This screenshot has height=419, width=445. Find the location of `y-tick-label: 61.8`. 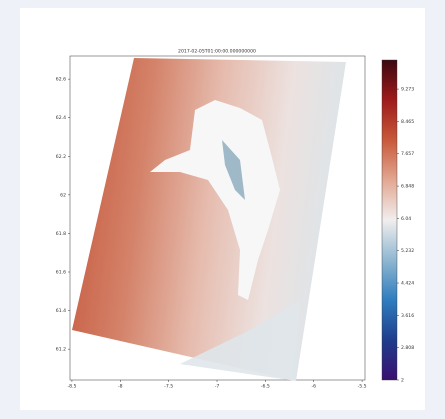

y-tick-label: 61.8 is located at coordinates (61, 234).